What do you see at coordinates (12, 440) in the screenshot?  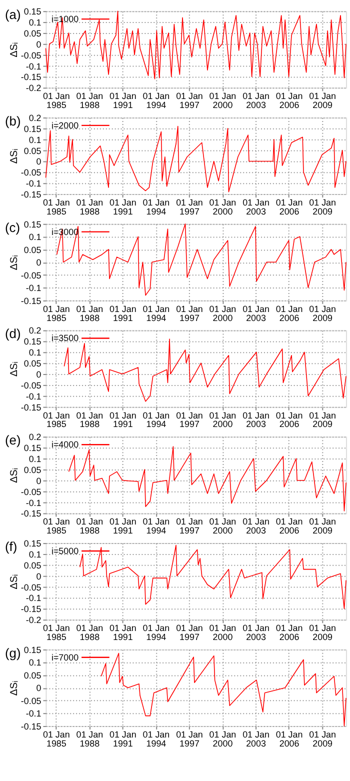 I see `chart-title: (e)` at bounding box center [12, 440].